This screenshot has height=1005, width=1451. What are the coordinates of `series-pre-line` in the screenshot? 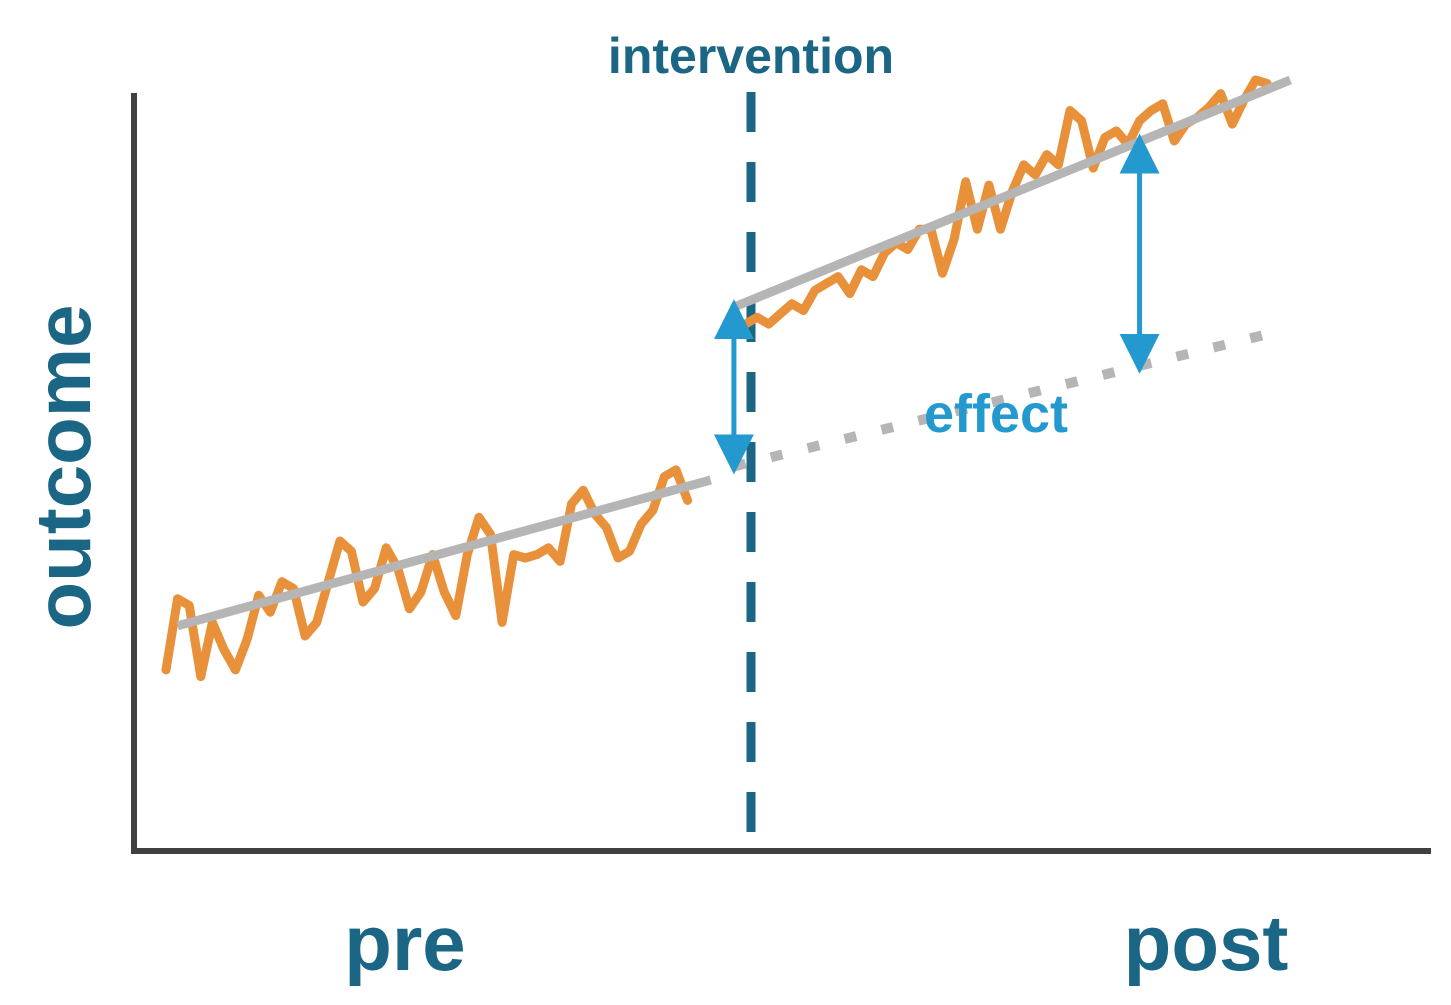 It's located at (427, 573).